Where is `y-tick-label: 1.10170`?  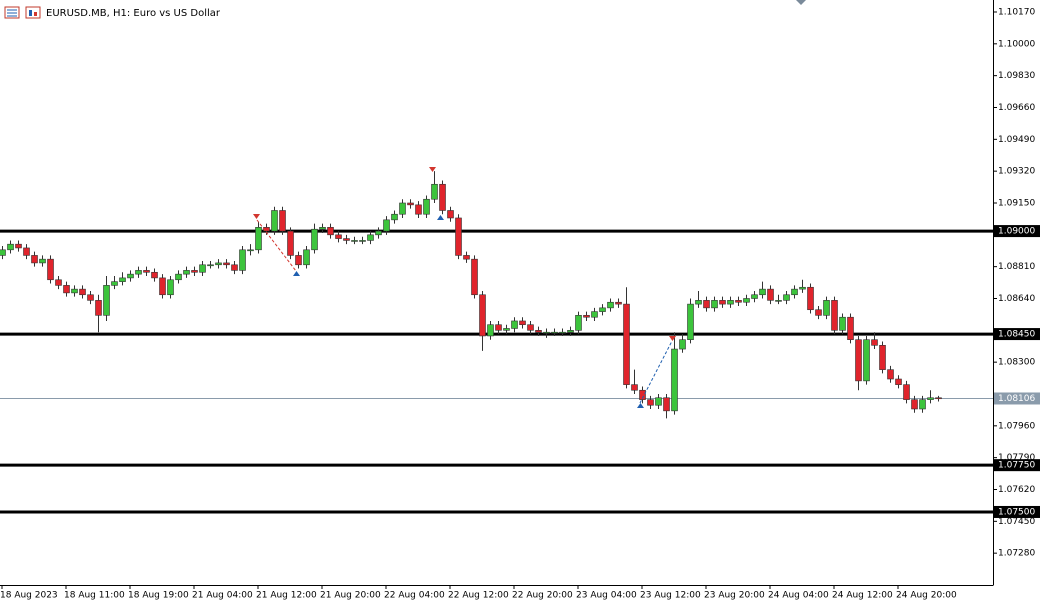
y-tick-label: 1.10170 is located at coordinates (1016, 12).